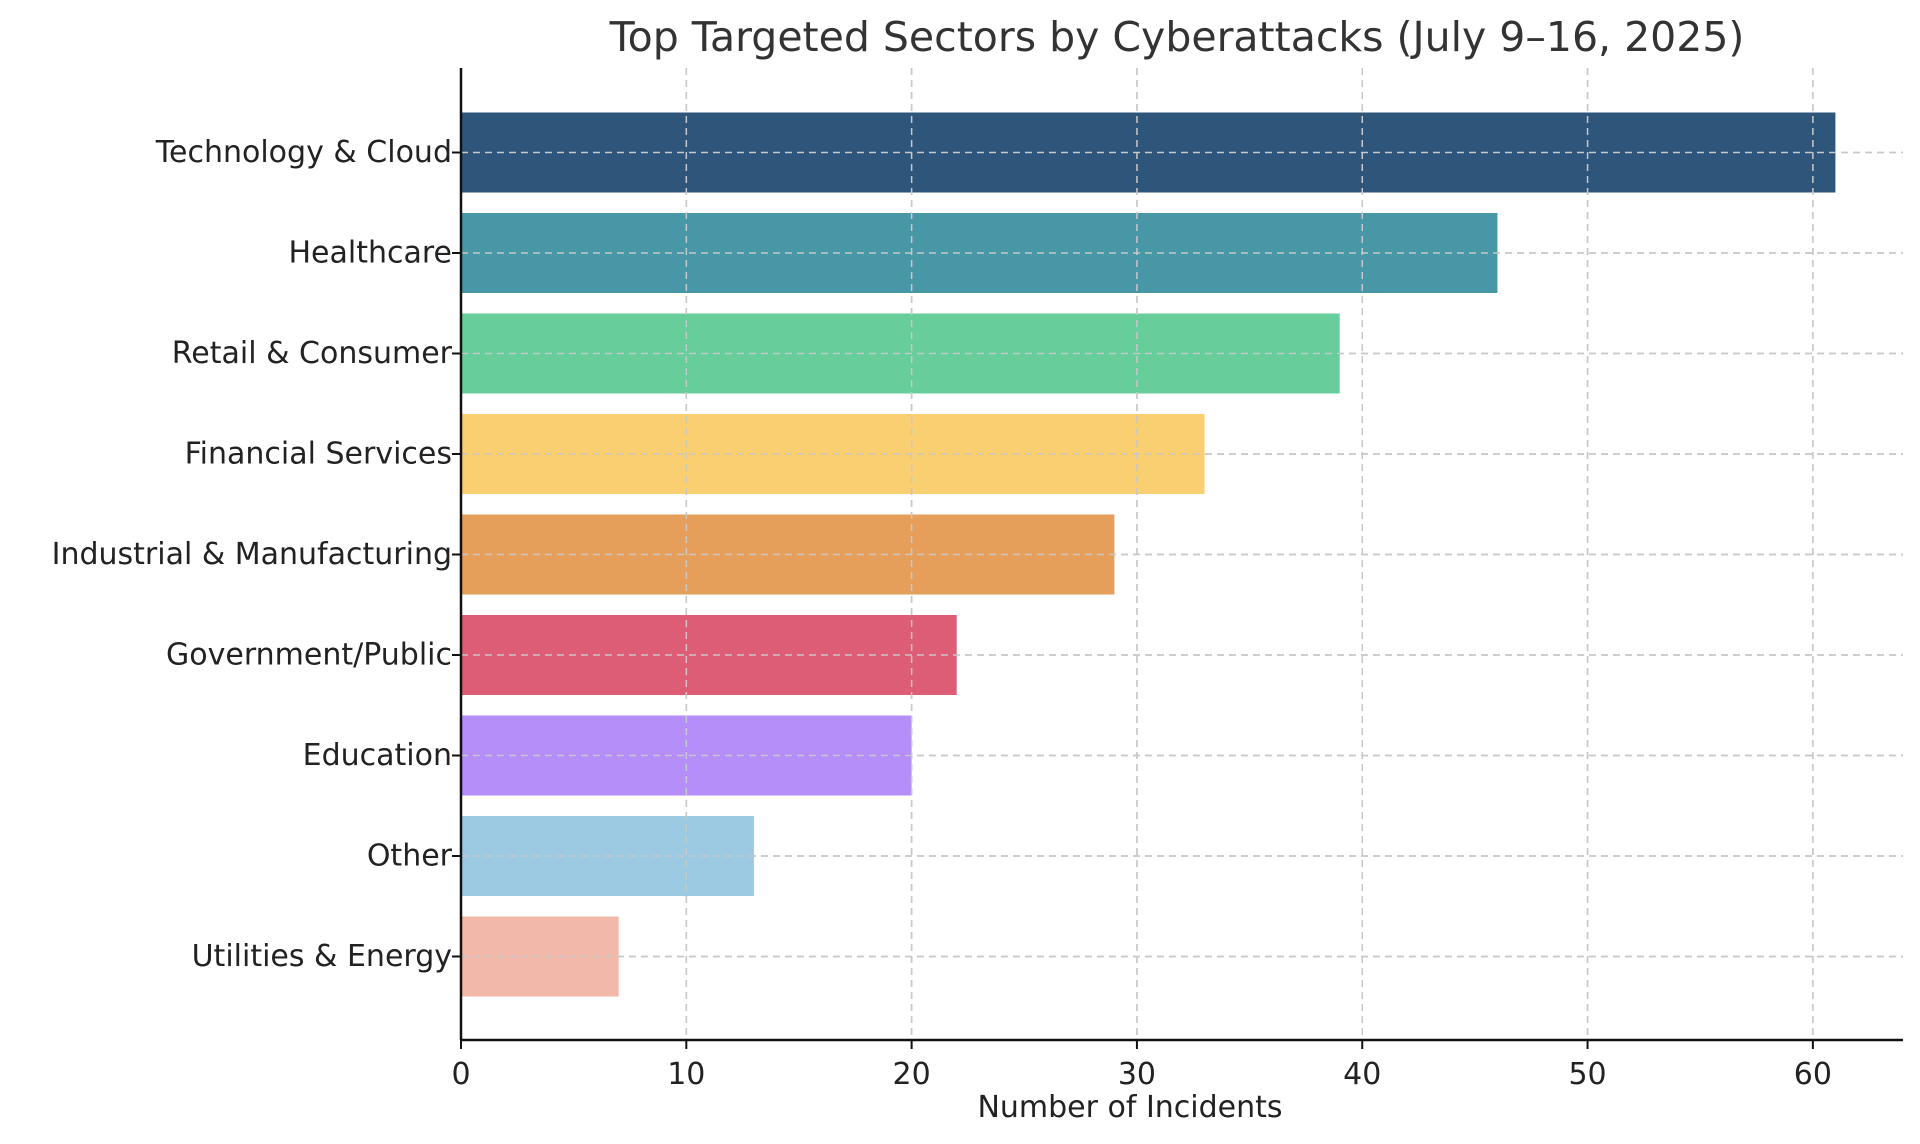 The image size is (1920, 1144). What do you see at coordinates (1137, 1074) in the screenshot?
I see `x-tick-label-30: 30` at bounding box center [1137, 1074].